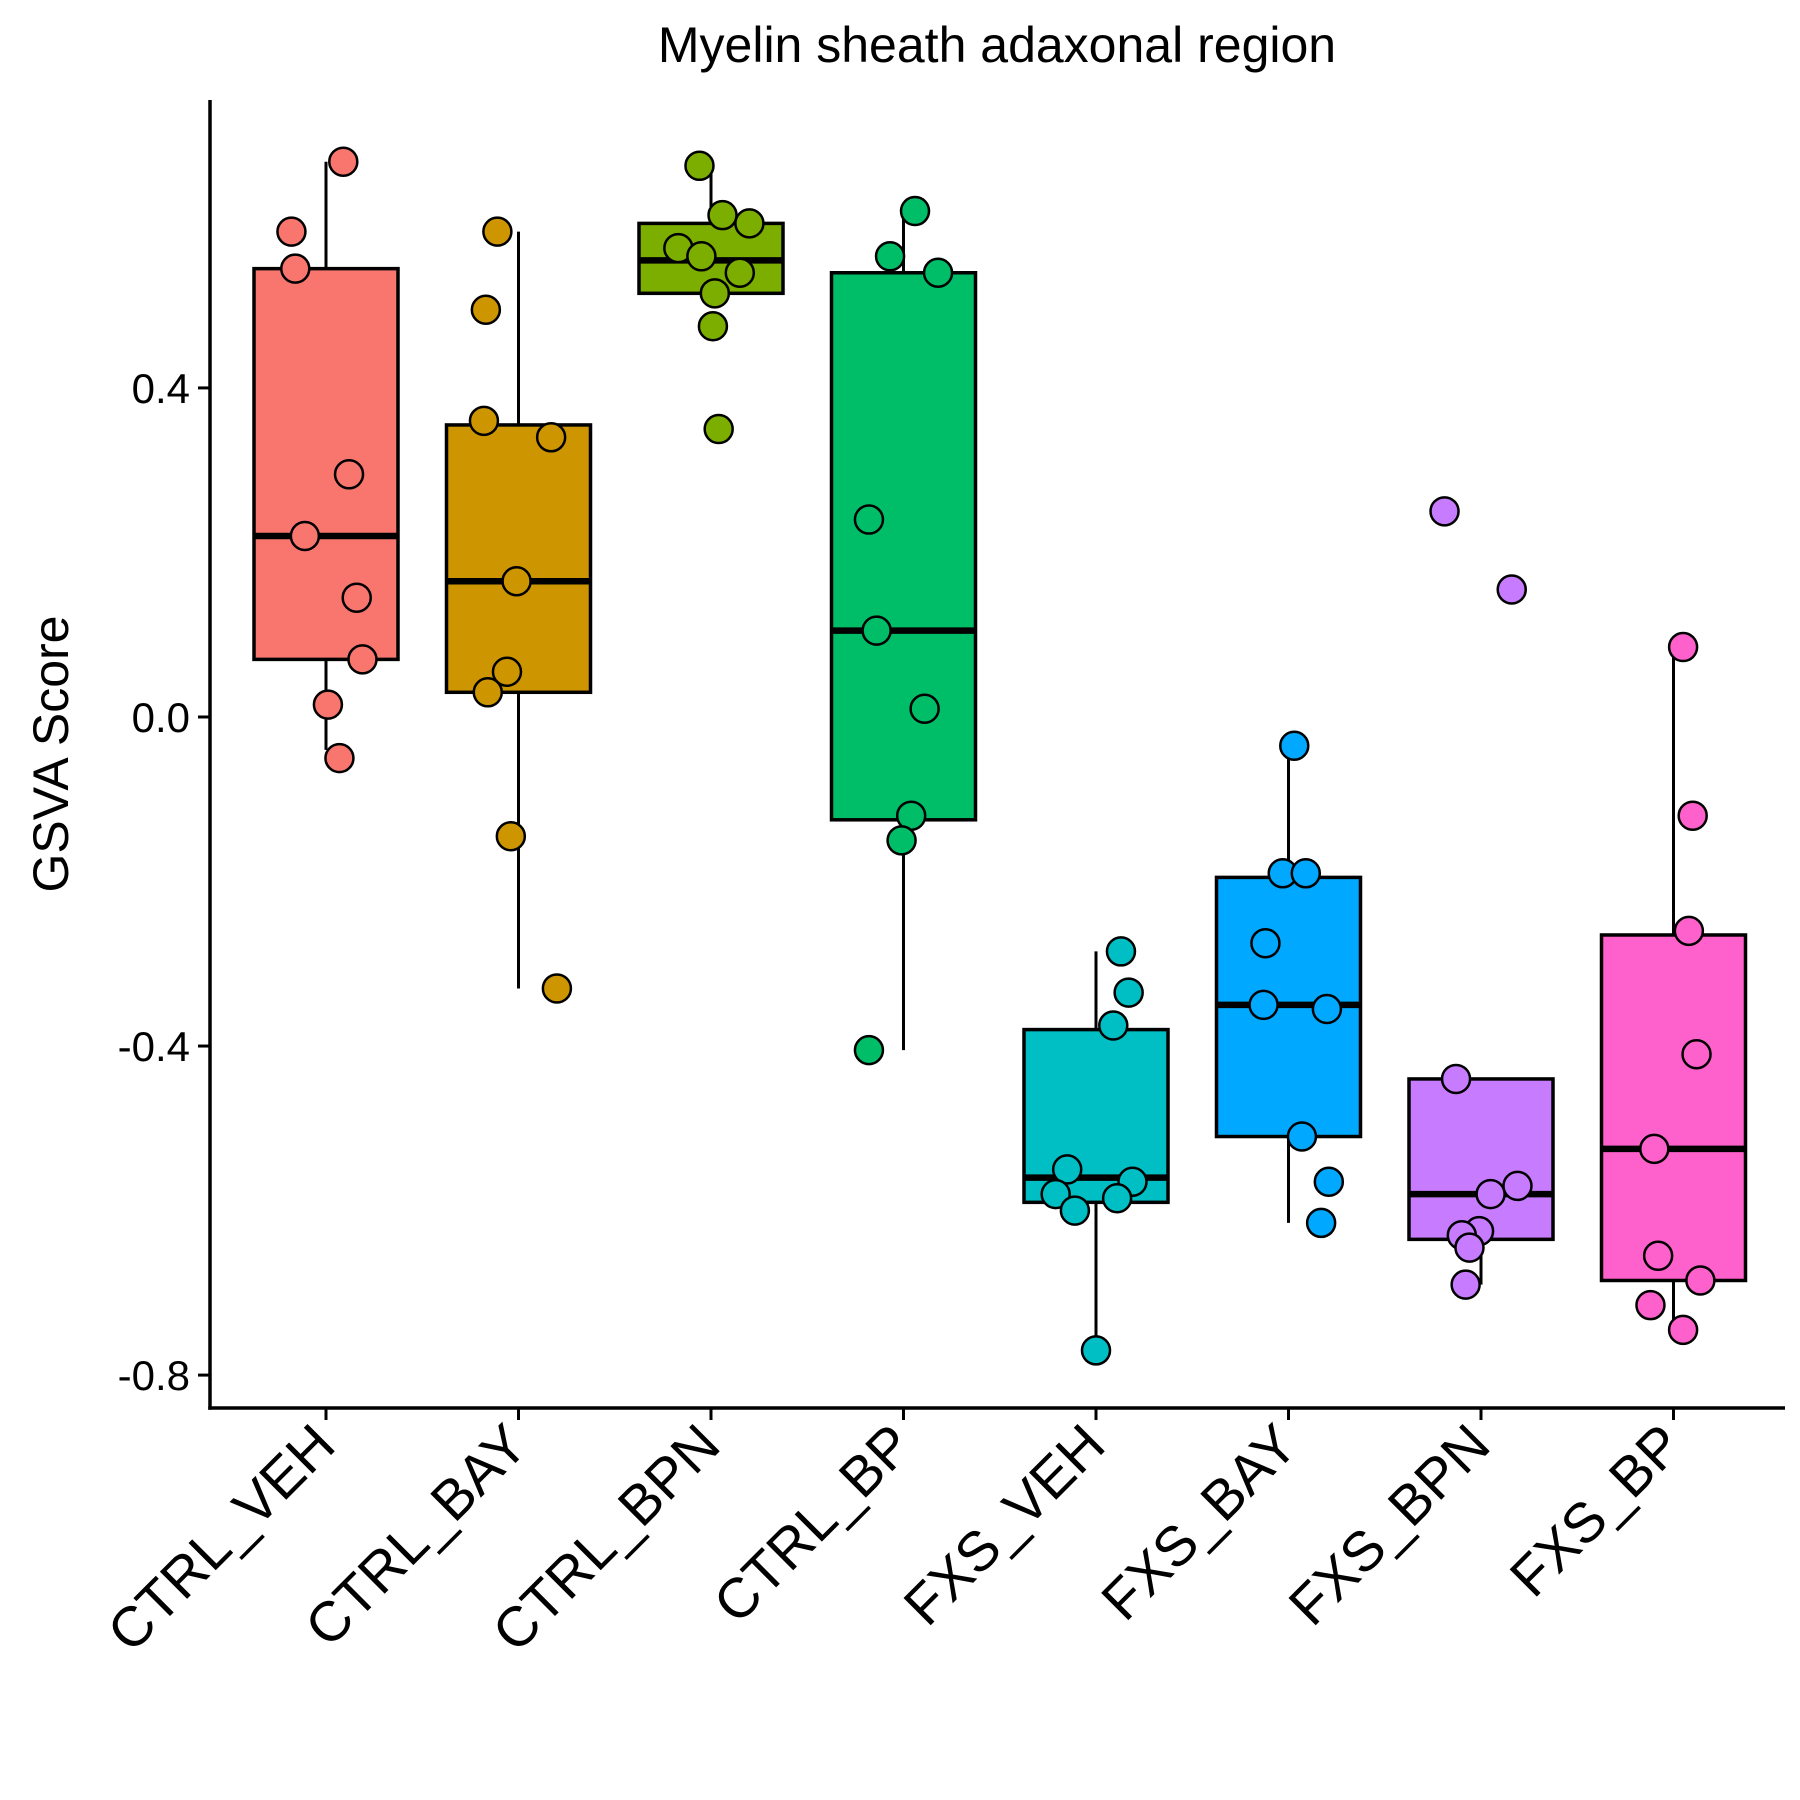  I want to click on x-tick-label: FXS_BAY, so click(1199, 1522).